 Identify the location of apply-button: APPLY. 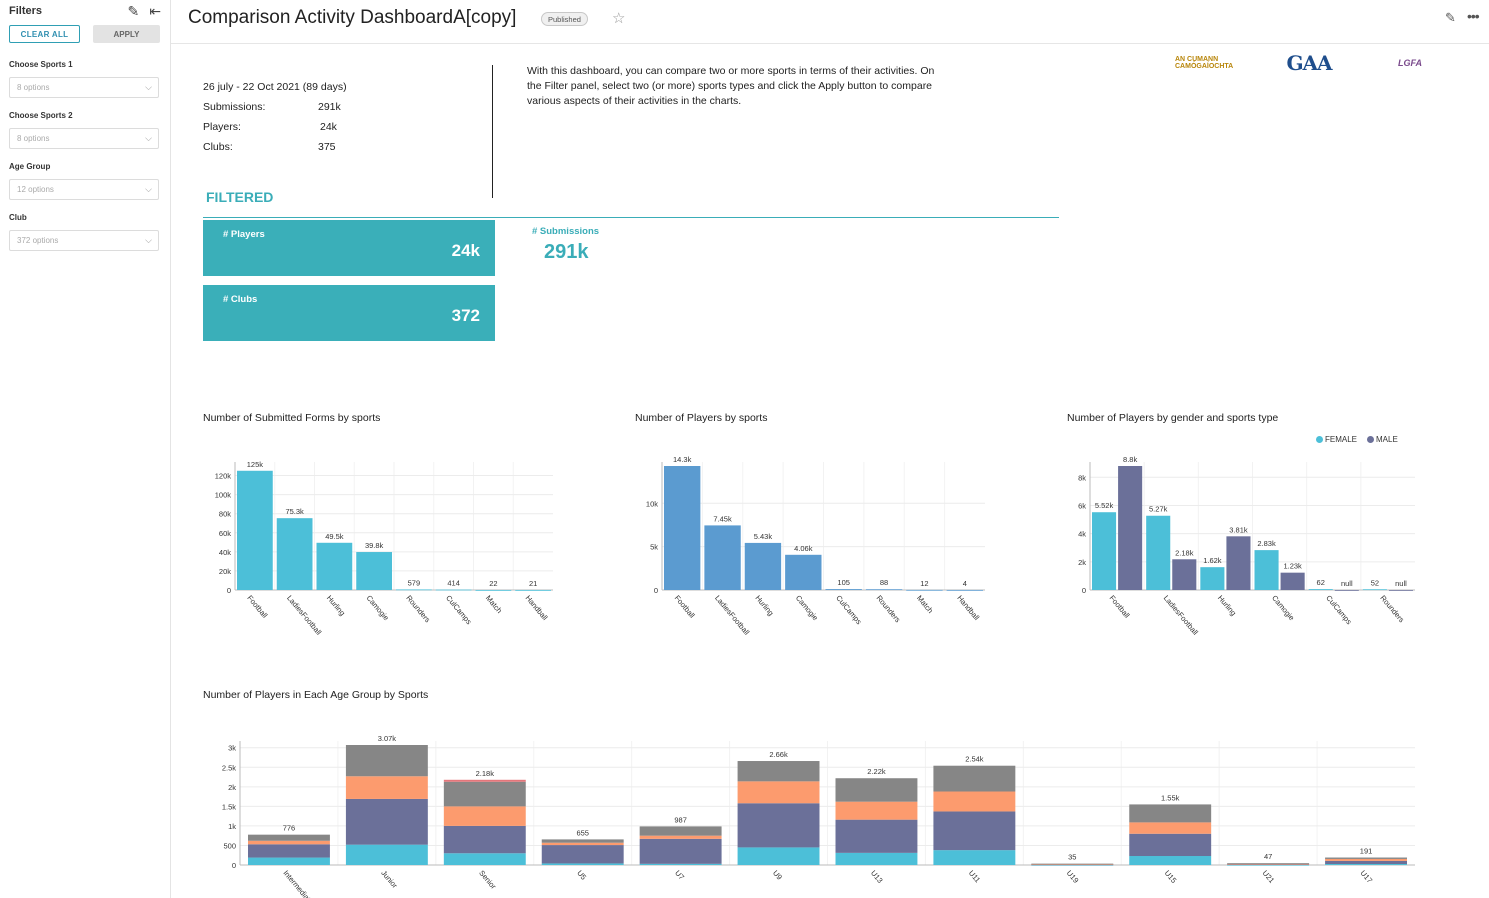
(126, 34).